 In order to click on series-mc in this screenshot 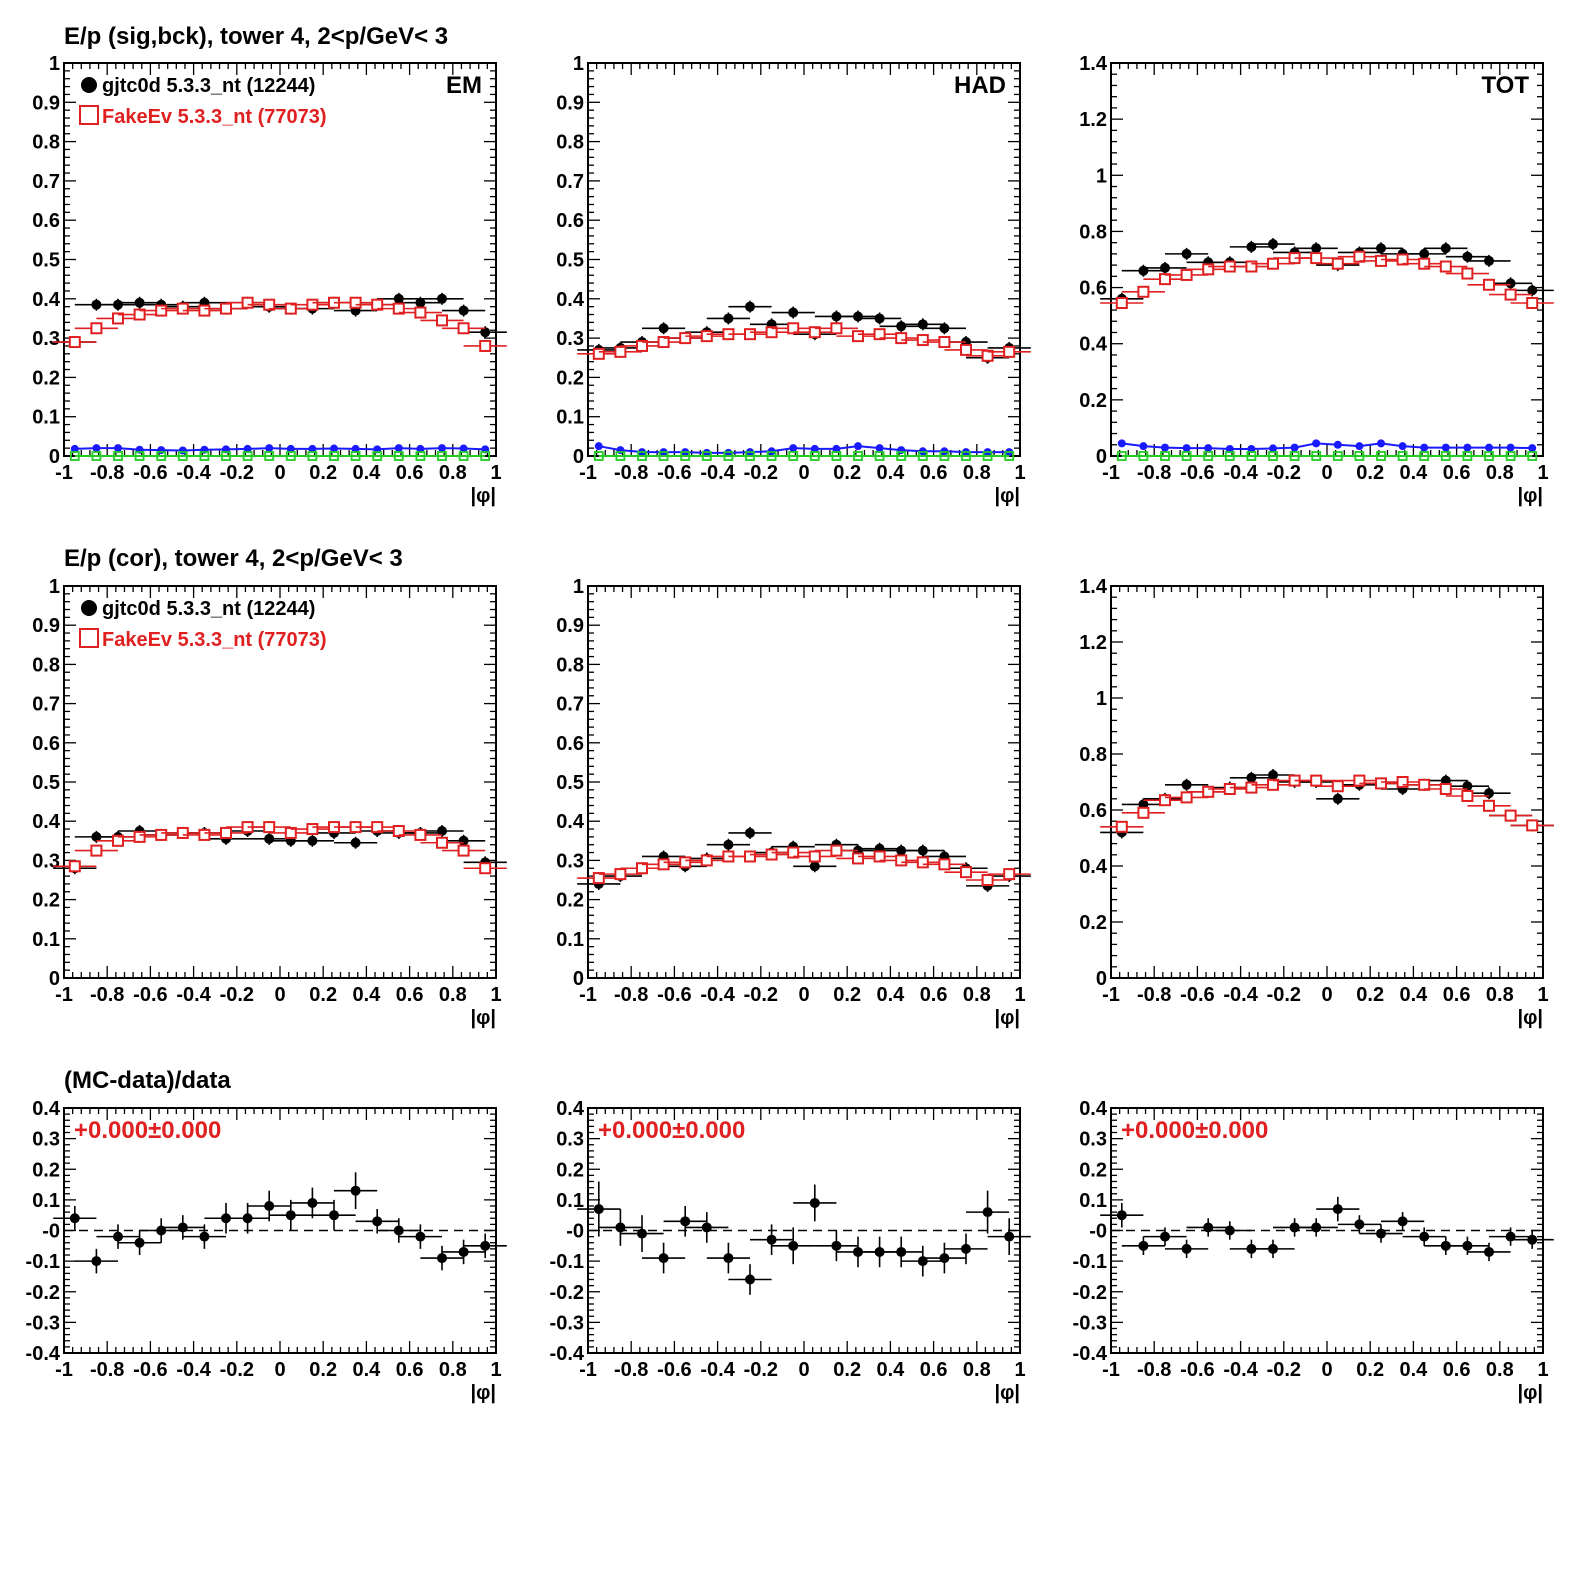, I will do `click(280, 848)`.